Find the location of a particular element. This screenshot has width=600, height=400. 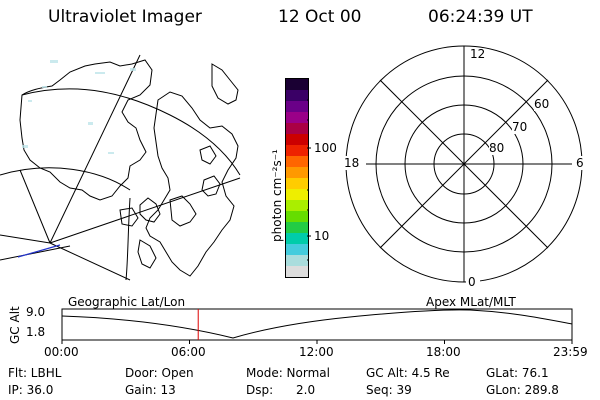

colorbar-tick-10: 10 is located at coordinates (322, 236).